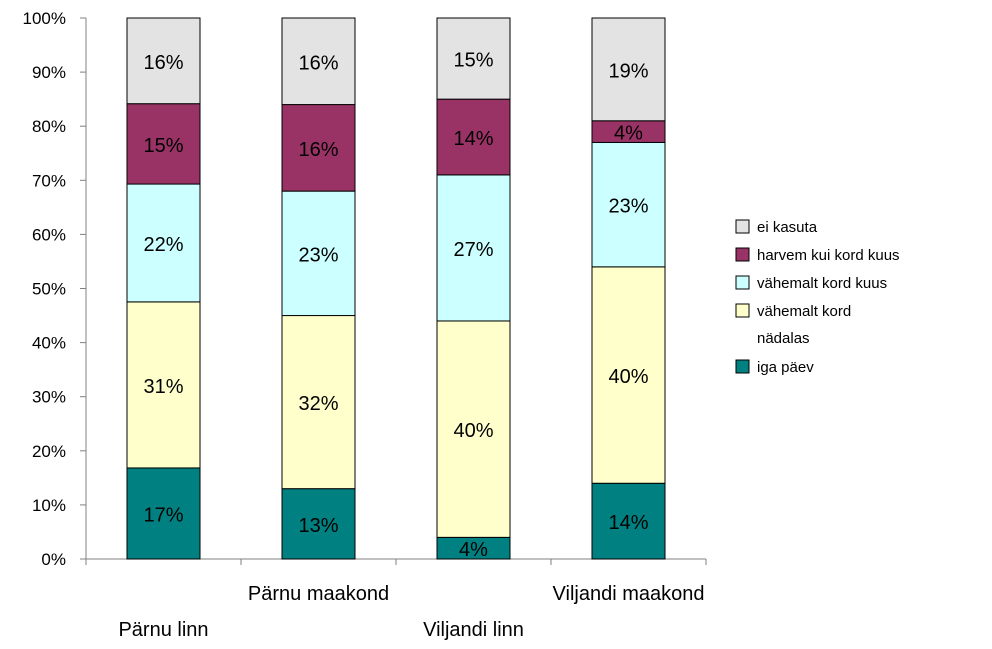 The image size is (992, 649). What do you see at coordinates (49, 289) in the screenshot?
I see `y-tick-label: 50%` at bounding box center [49, 289].